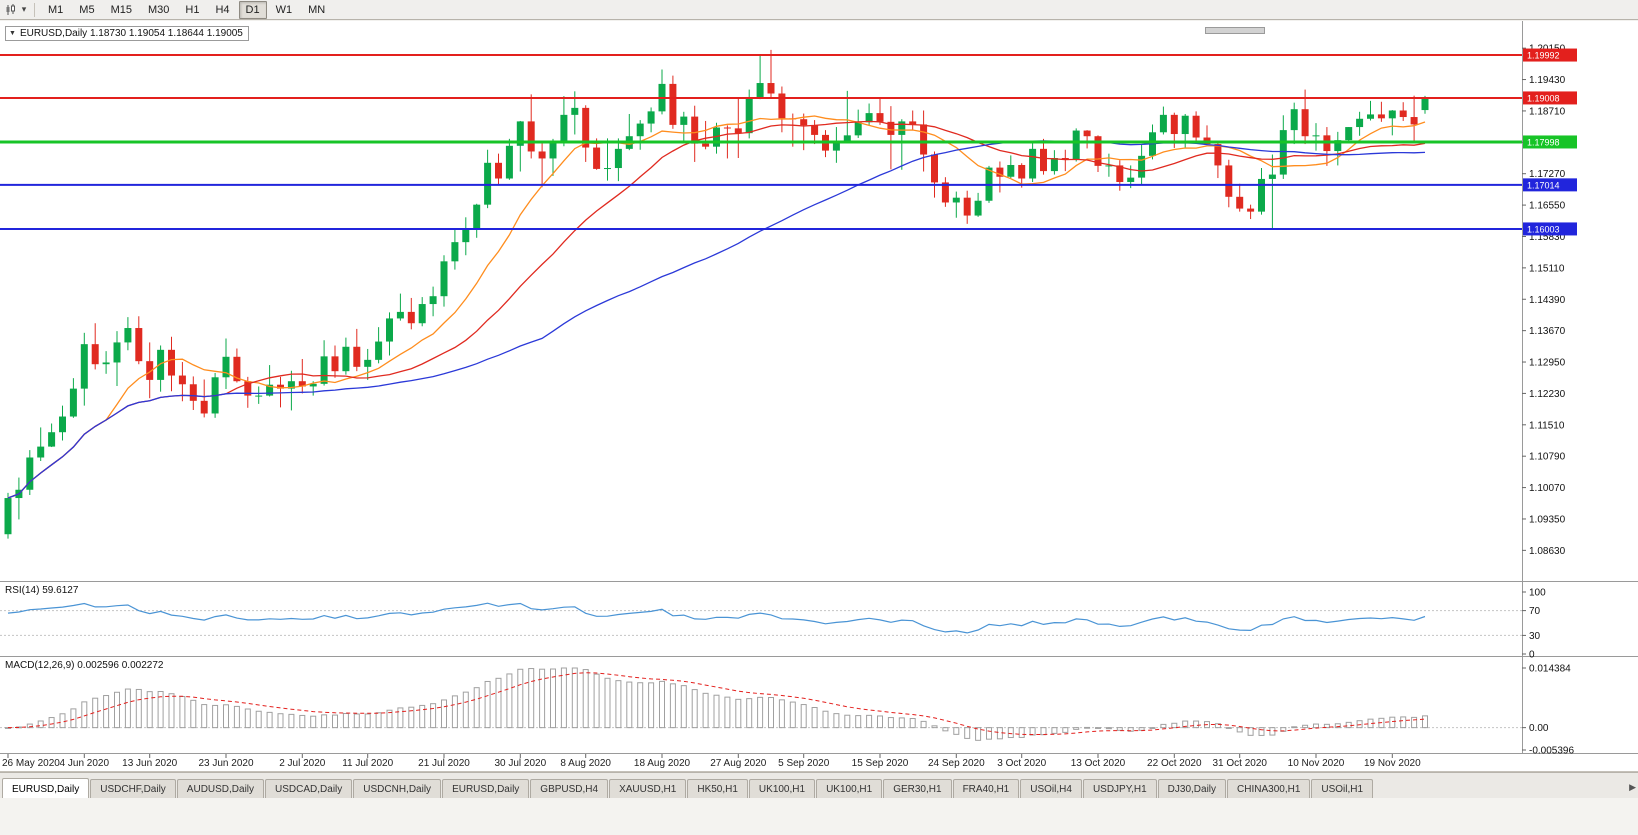 This screenshot has height=835, width=1638. Describe the element at coordinates (956, 763) in the screenshot. I see `svg-text: 24 Sep 2020` at that location.